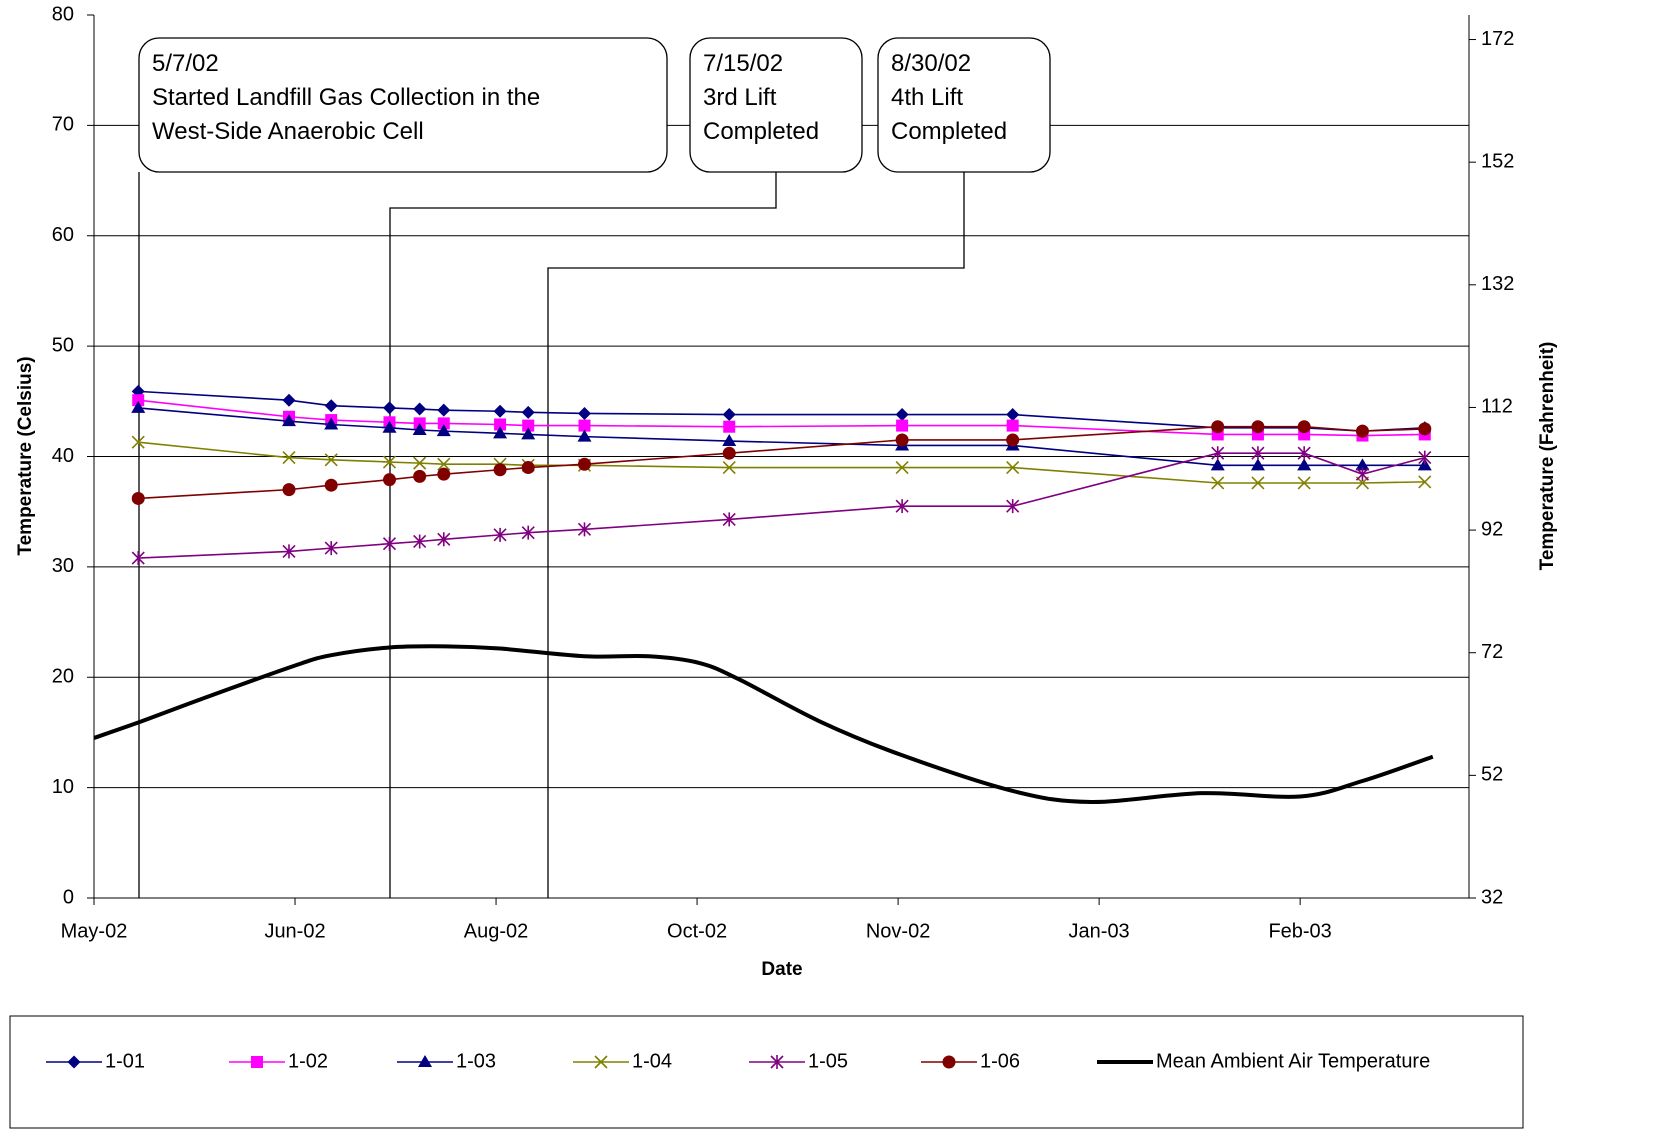 This screenshot has width=1669, height=1136. I want to click on legend-label: 1-04, so click(652, 1061).